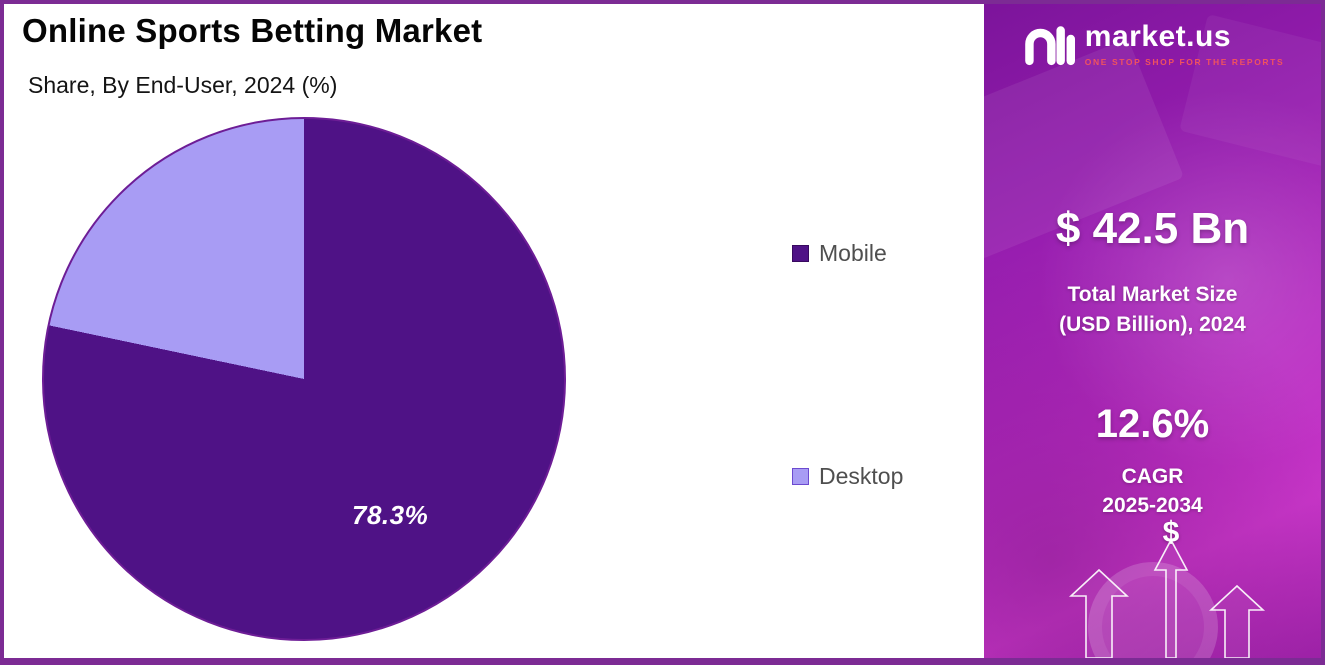 Image resolution: width=1325 pixels, height=665 pixels. What do you see at coordinates (252, 30) in the screenshot?
I see `page-title: Online Sports Betting Market` at bounding box center [252, 30].